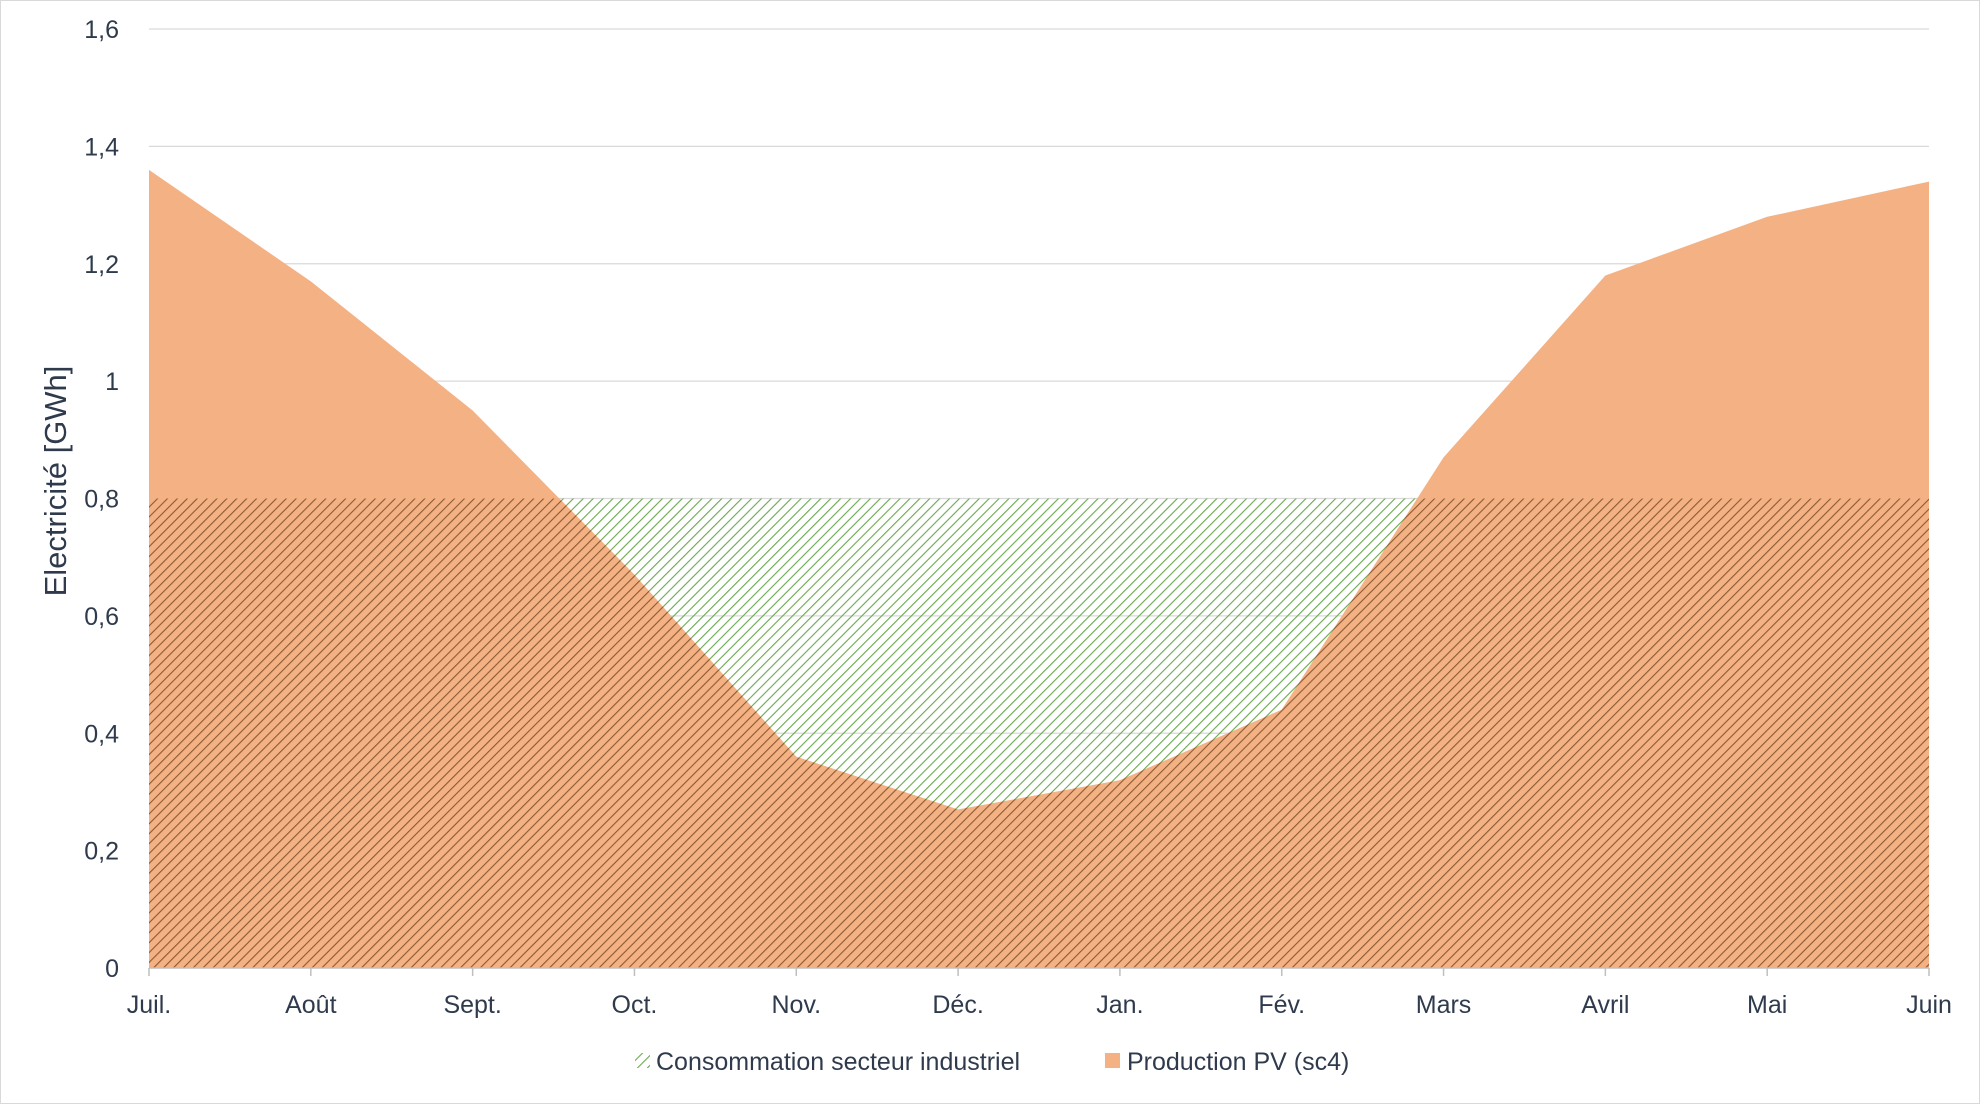 This screenshot has height=1104, width=1980. Describe the element at coordinates (101, 147) in the screenshot. I see `y-tick-label: 1,4` at that location.